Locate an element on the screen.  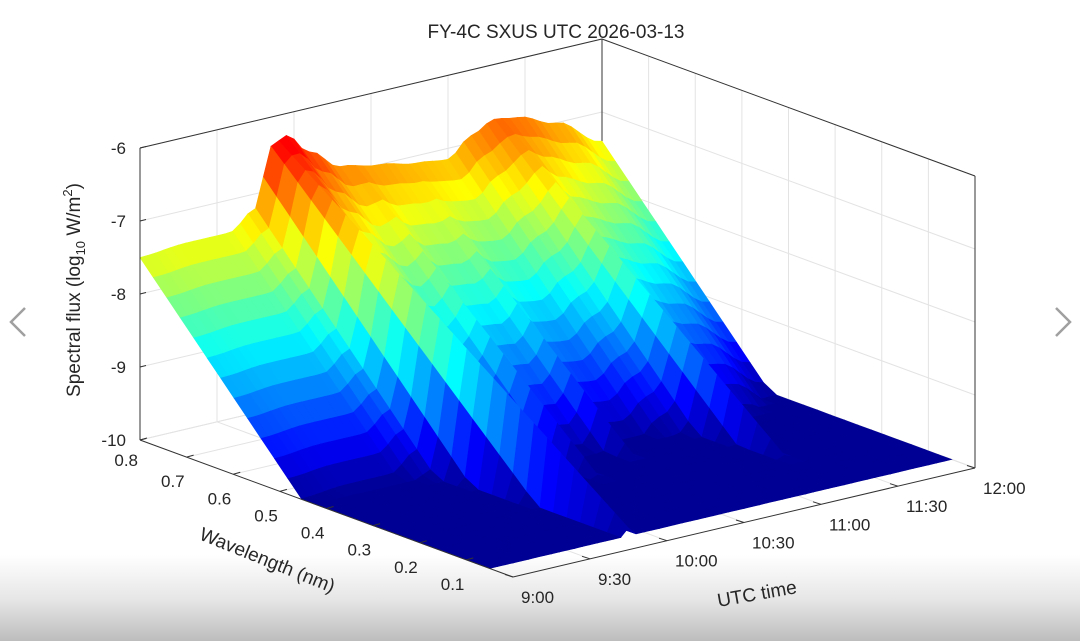
y-tick-label: 0.4 is located at coordinates (313, 533).